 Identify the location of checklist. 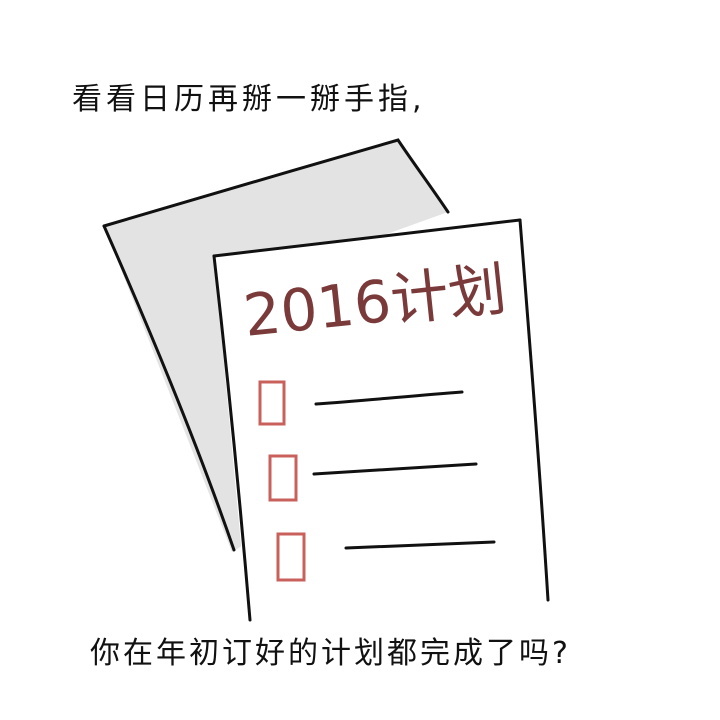
(377, 481).